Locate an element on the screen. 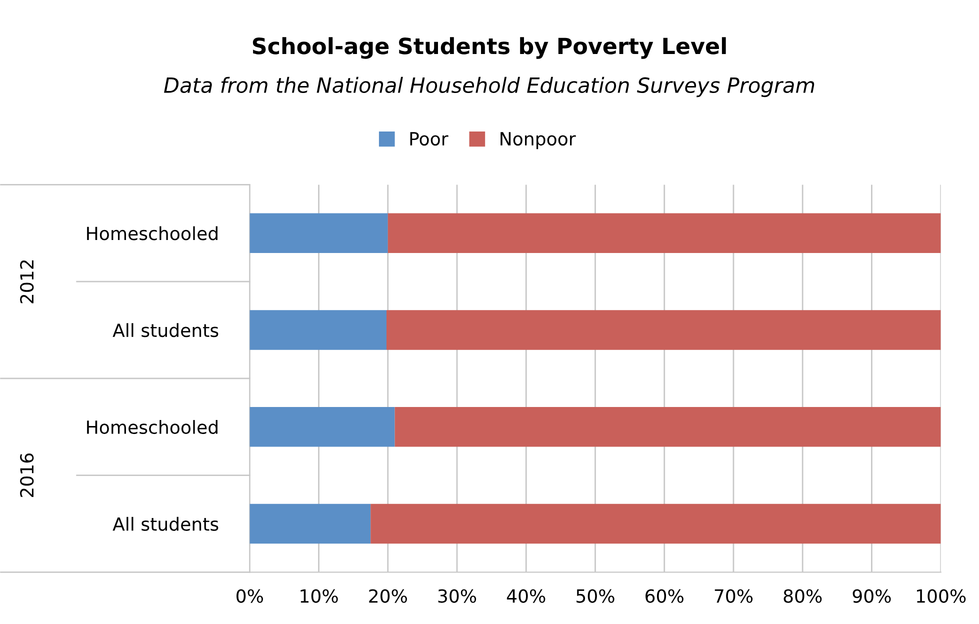 The width and height of the screenshot is (979, 624). x-tick-label: 30% is located at coordinates (457, 596).